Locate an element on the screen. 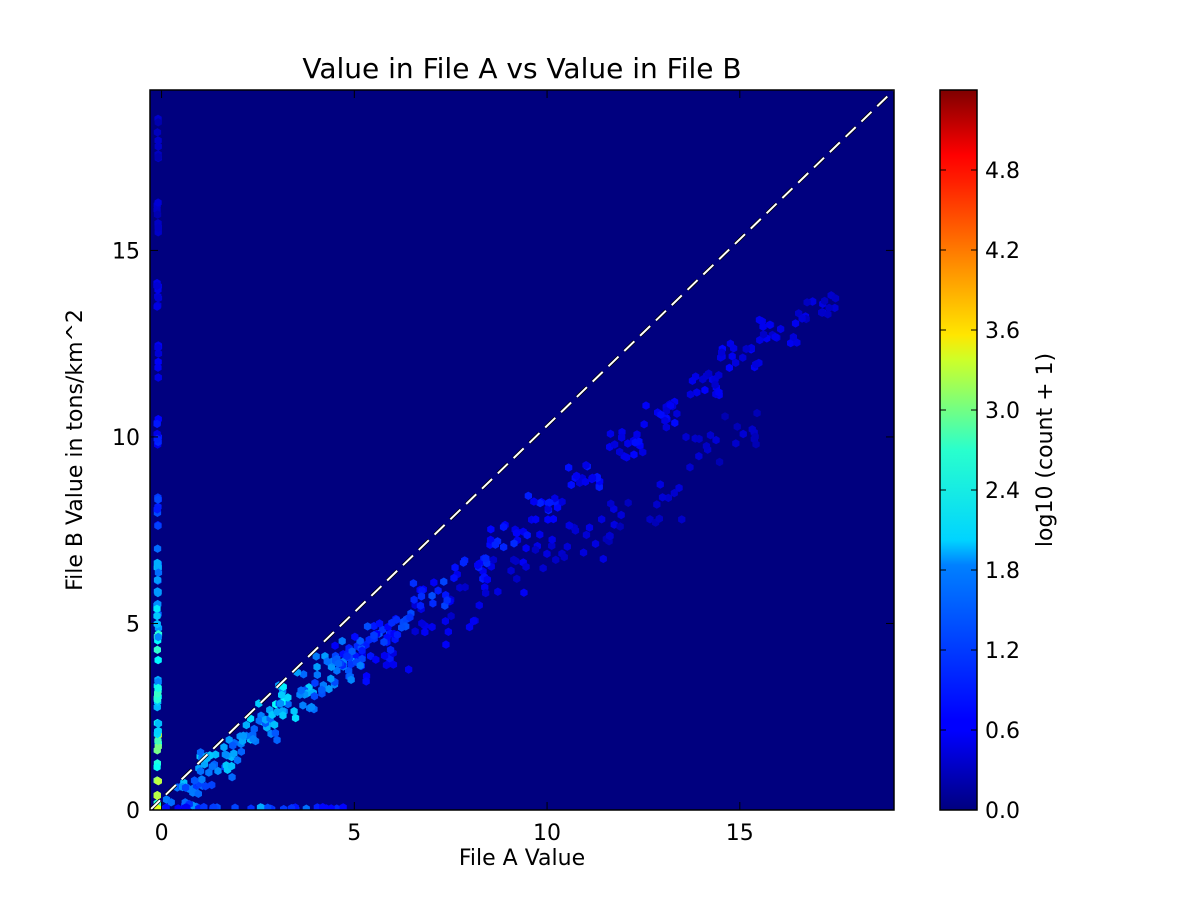 Image resolution: width=1200 pixels, height=900 pixels. colorbar-tick-label-3: 1.8 is located at coordinates (1002, 571).